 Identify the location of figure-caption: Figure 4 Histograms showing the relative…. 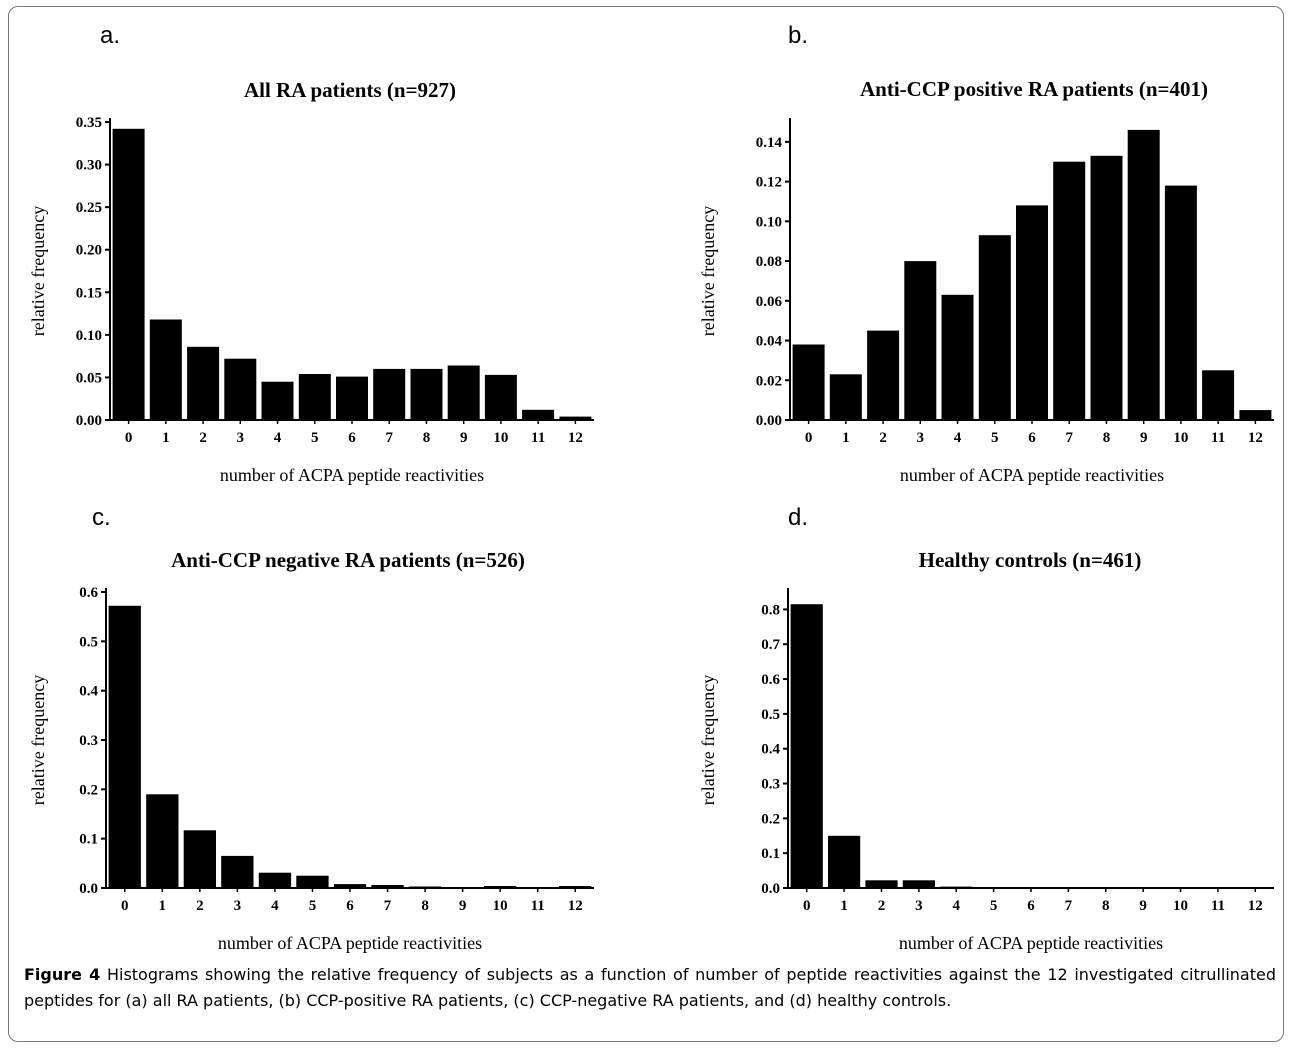
(650, 988).